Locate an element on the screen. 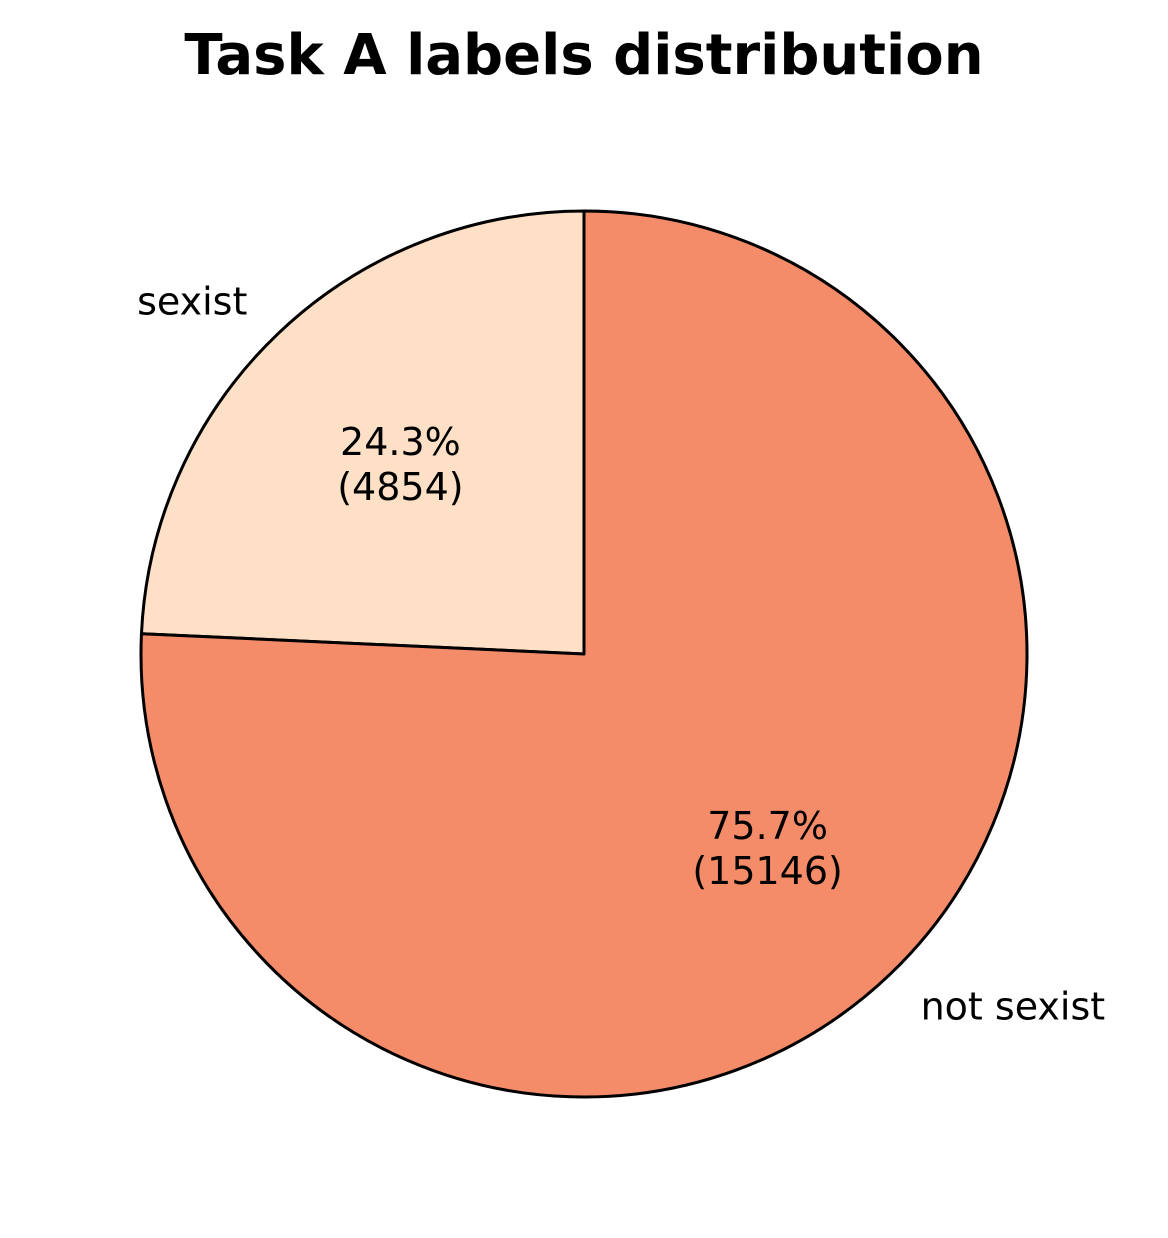  chart-title: Task A labels distribution is located at coordinates (583, 55).